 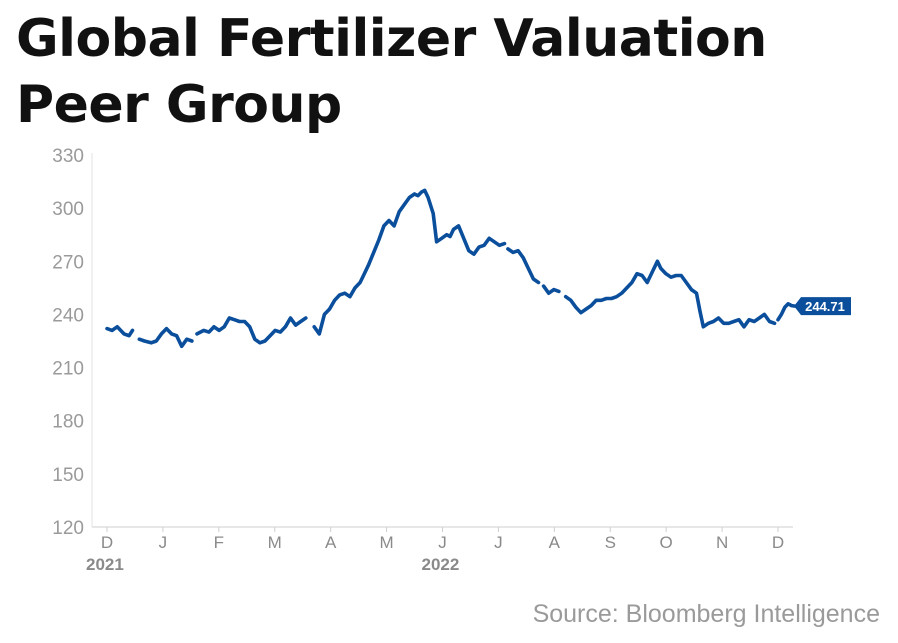 I want to click on last-value-marker: 244.71, so click(x=822, y=306).